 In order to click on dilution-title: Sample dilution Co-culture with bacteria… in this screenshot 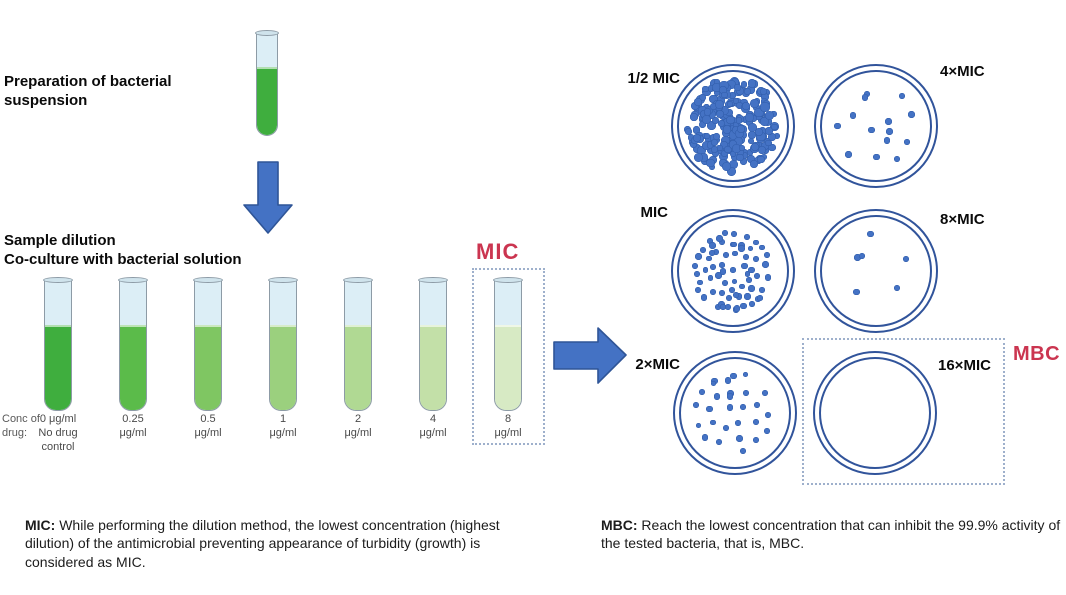, I will do `click(123, 250)`.